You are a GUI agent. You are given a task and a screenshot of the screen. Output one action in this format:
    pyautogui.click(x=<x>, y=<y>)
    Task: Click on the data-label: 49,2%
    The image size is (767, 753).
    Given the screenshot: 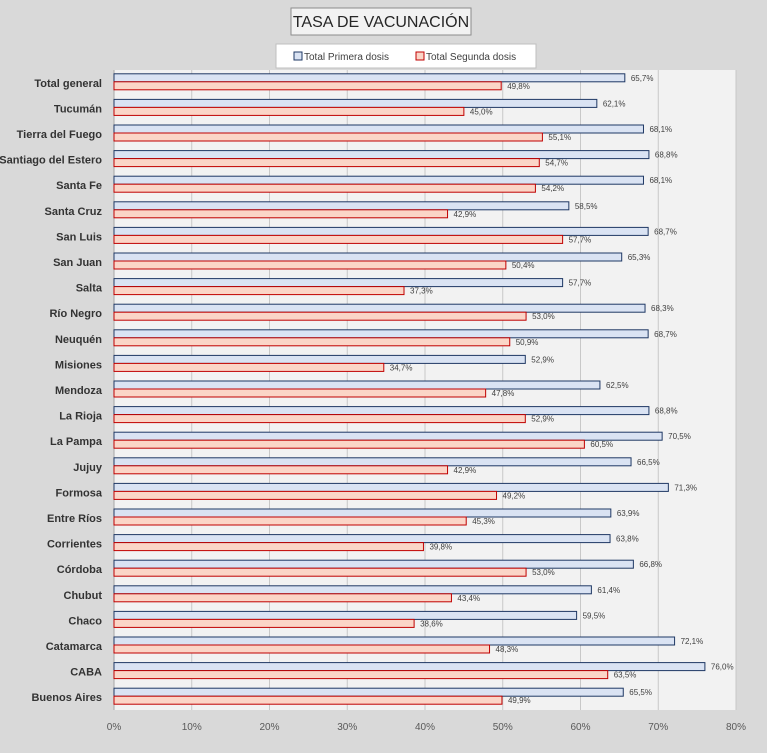 What is the action you would take?
    pyautogui.click(x=514, y=495)
    